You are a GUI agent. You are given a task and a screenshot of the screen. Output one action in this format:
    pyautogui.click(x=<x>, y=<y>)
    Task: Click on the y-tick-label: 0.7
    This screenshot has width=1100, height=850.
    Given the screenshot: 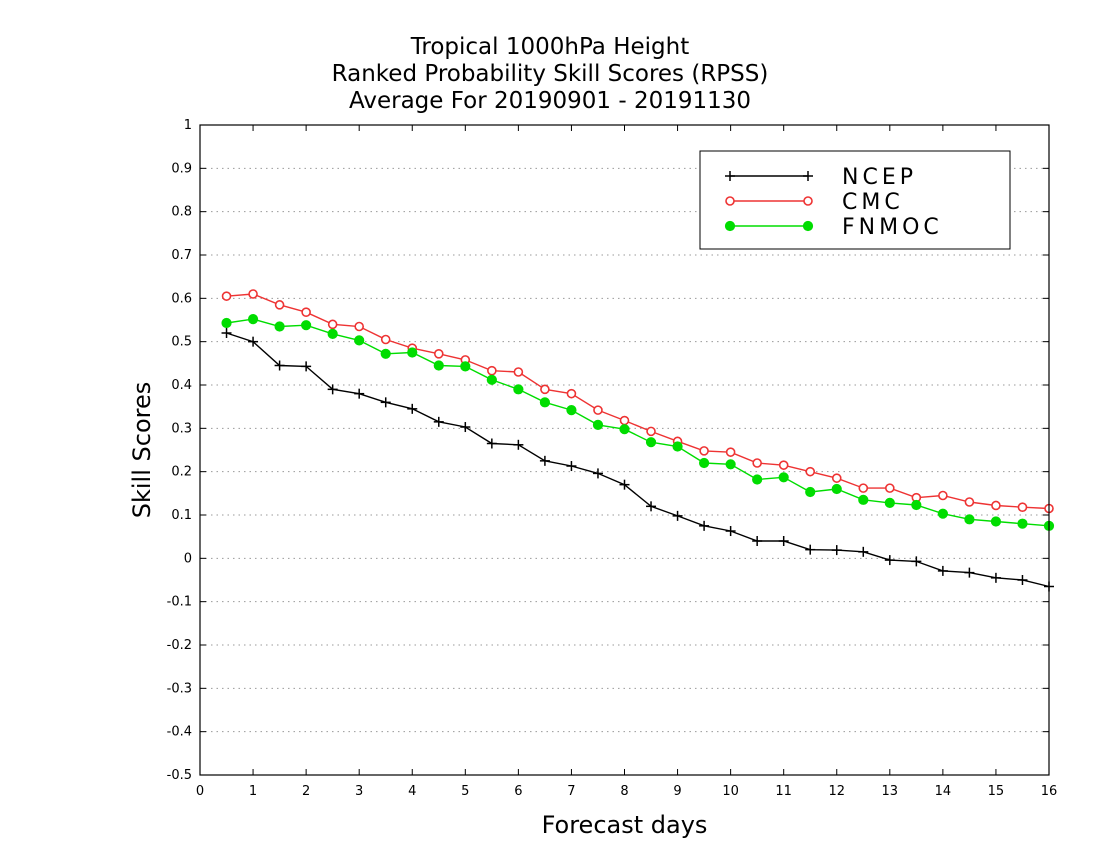 What is the action you would take?
    pyautogui.click(x=181, y=255)
    